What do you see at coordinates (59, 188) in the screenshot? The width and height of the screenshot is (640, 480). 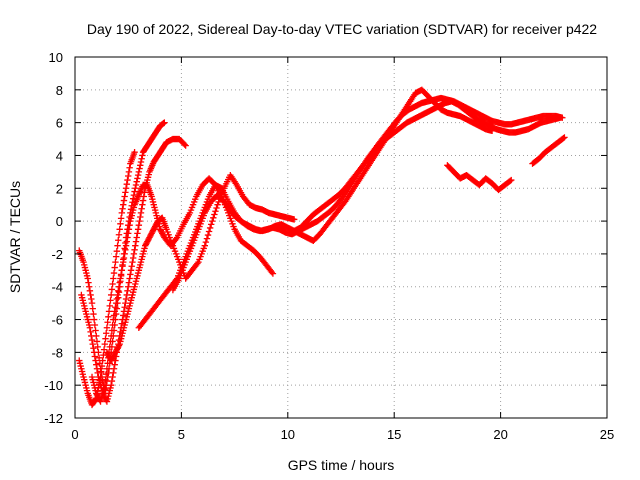 I see `y-tick-label: 2` at bounding box center [59, 188].